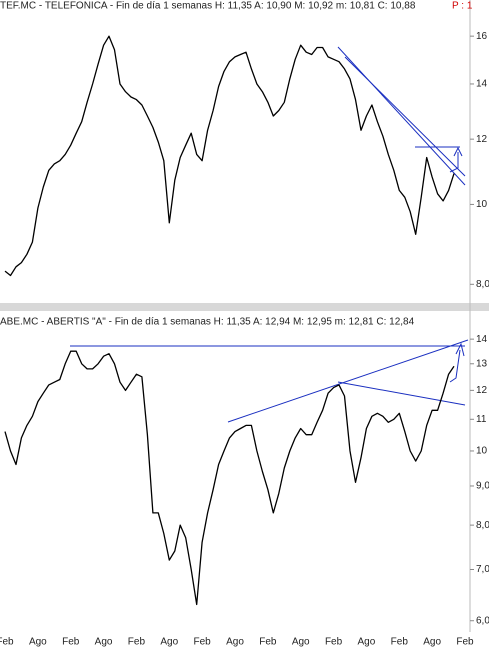 The width and height of the screenshot is (489, 648). Describe the element at coordinates (482, 363) in the screenshot. I see `y-tick-label: 13` at that location.